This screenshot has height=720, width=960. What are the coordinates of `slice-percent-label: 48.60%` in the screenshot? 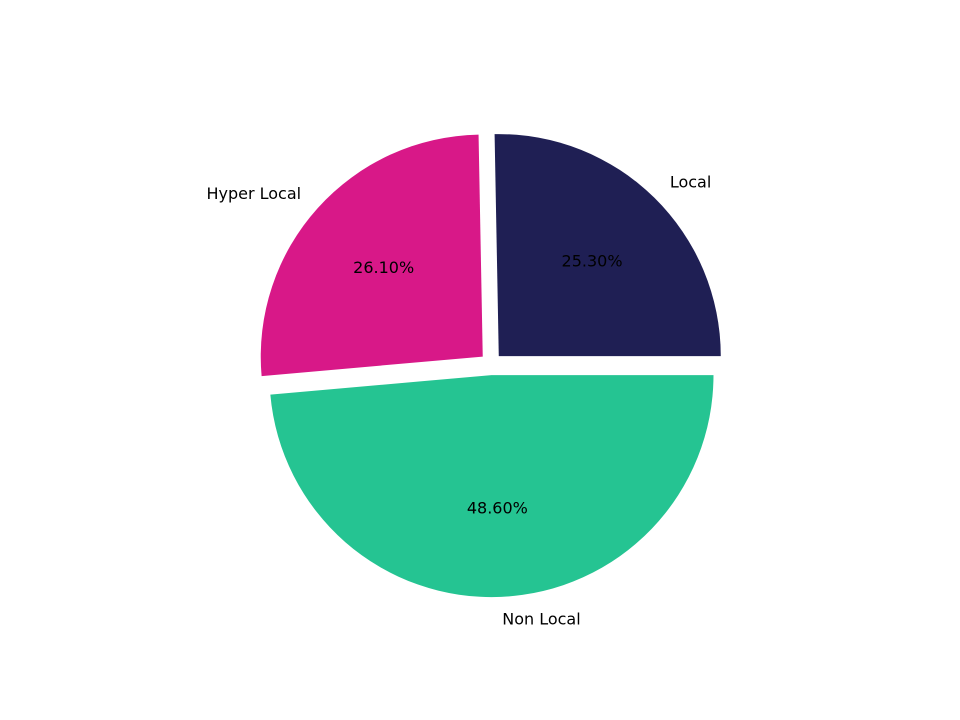 It's located at (497, 508).